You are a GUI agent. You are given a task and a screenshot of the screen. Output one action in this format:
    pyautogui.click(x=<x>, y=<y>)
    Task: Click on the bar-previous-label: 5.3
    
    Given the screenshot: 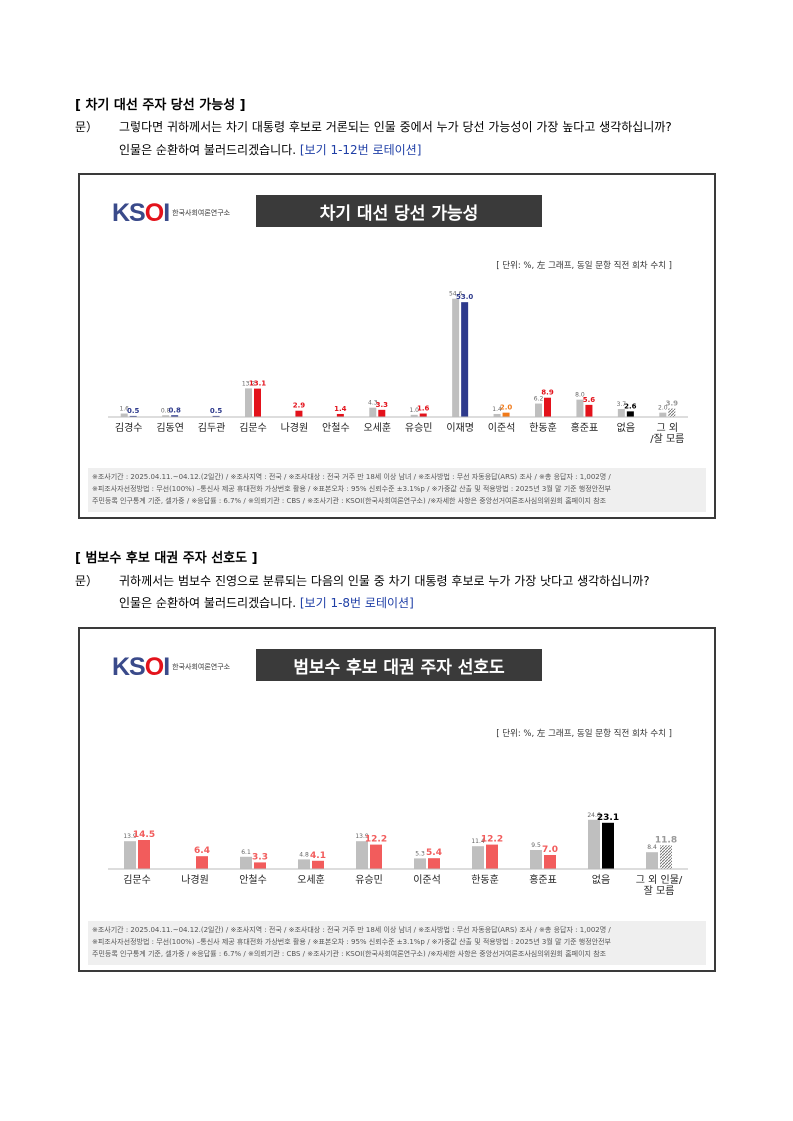 What is the action you would take?
    pyautogui.click(x=420, y=853)
    